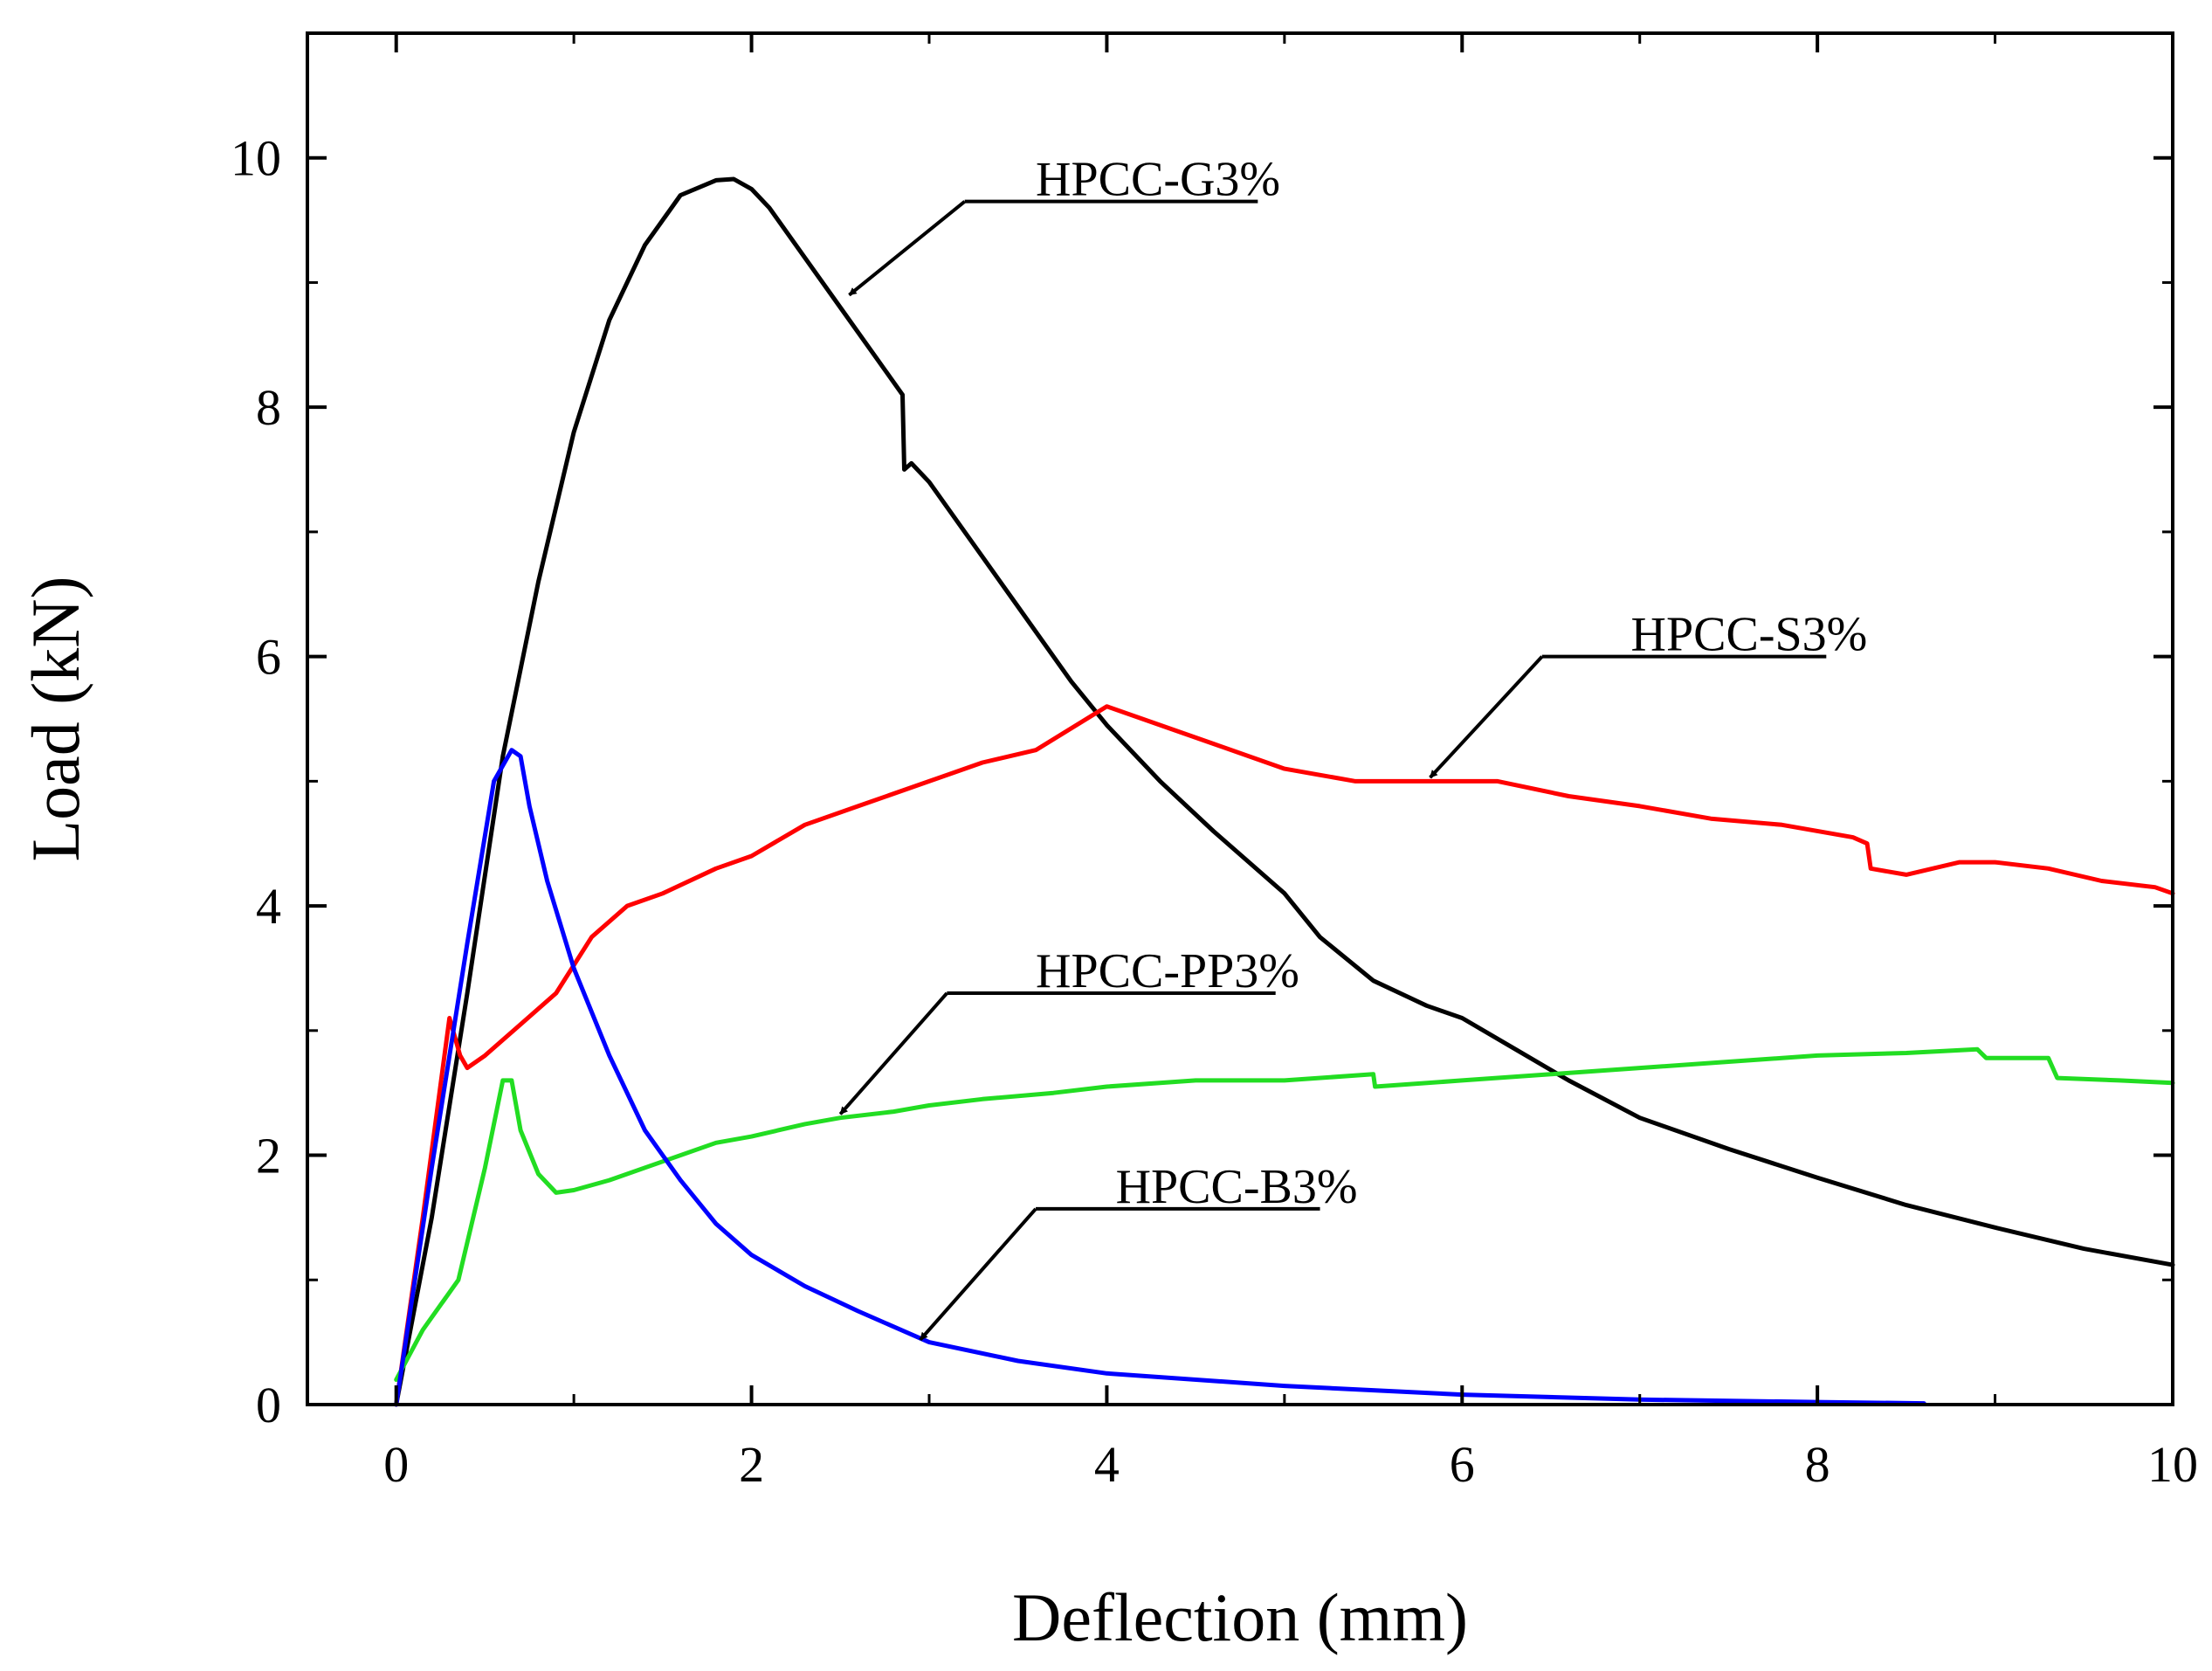 The width and height of the screenshot is (2212, 1671). I want to click on annotation-arrow-hpcc-g3, so click(907, 249).